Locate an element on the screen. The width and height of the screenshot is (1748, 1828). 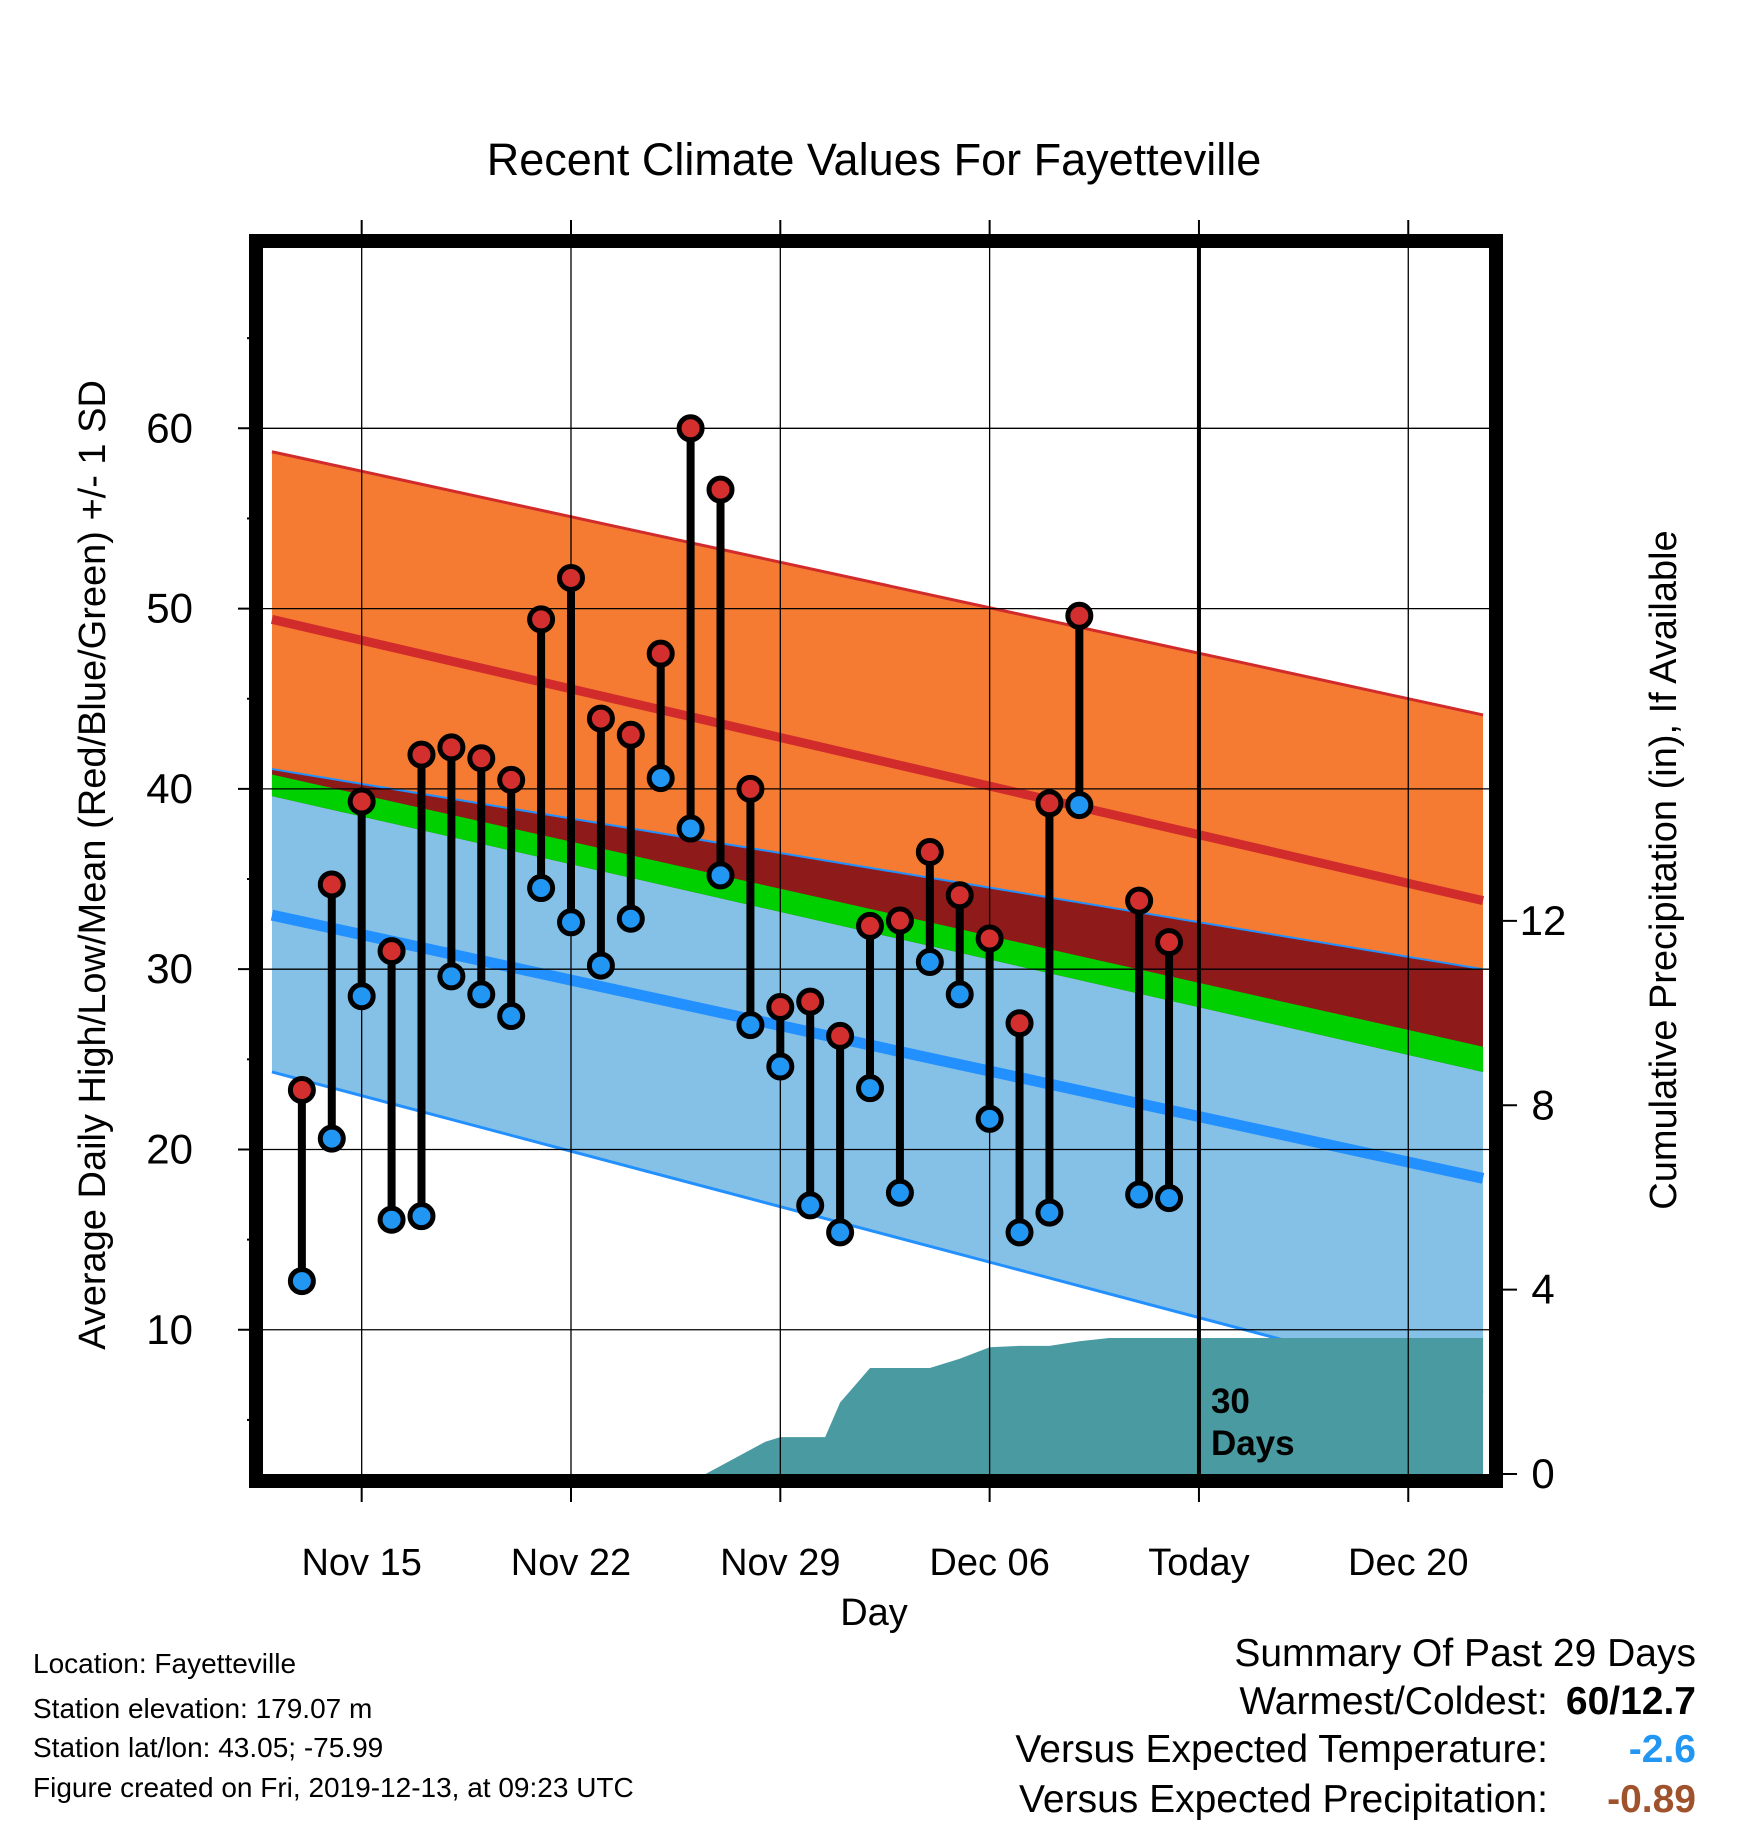
warmest-coldest-value: 60/12.7 is located at coordinates (1630, 1701).